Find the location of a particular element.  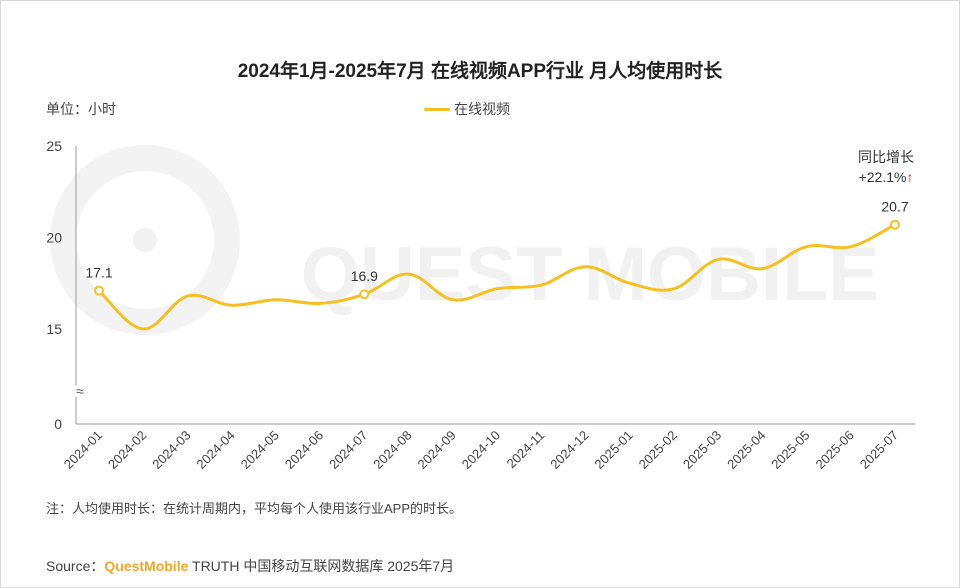

yoy-label: 同比增长 is located at coordinates (886, 157).